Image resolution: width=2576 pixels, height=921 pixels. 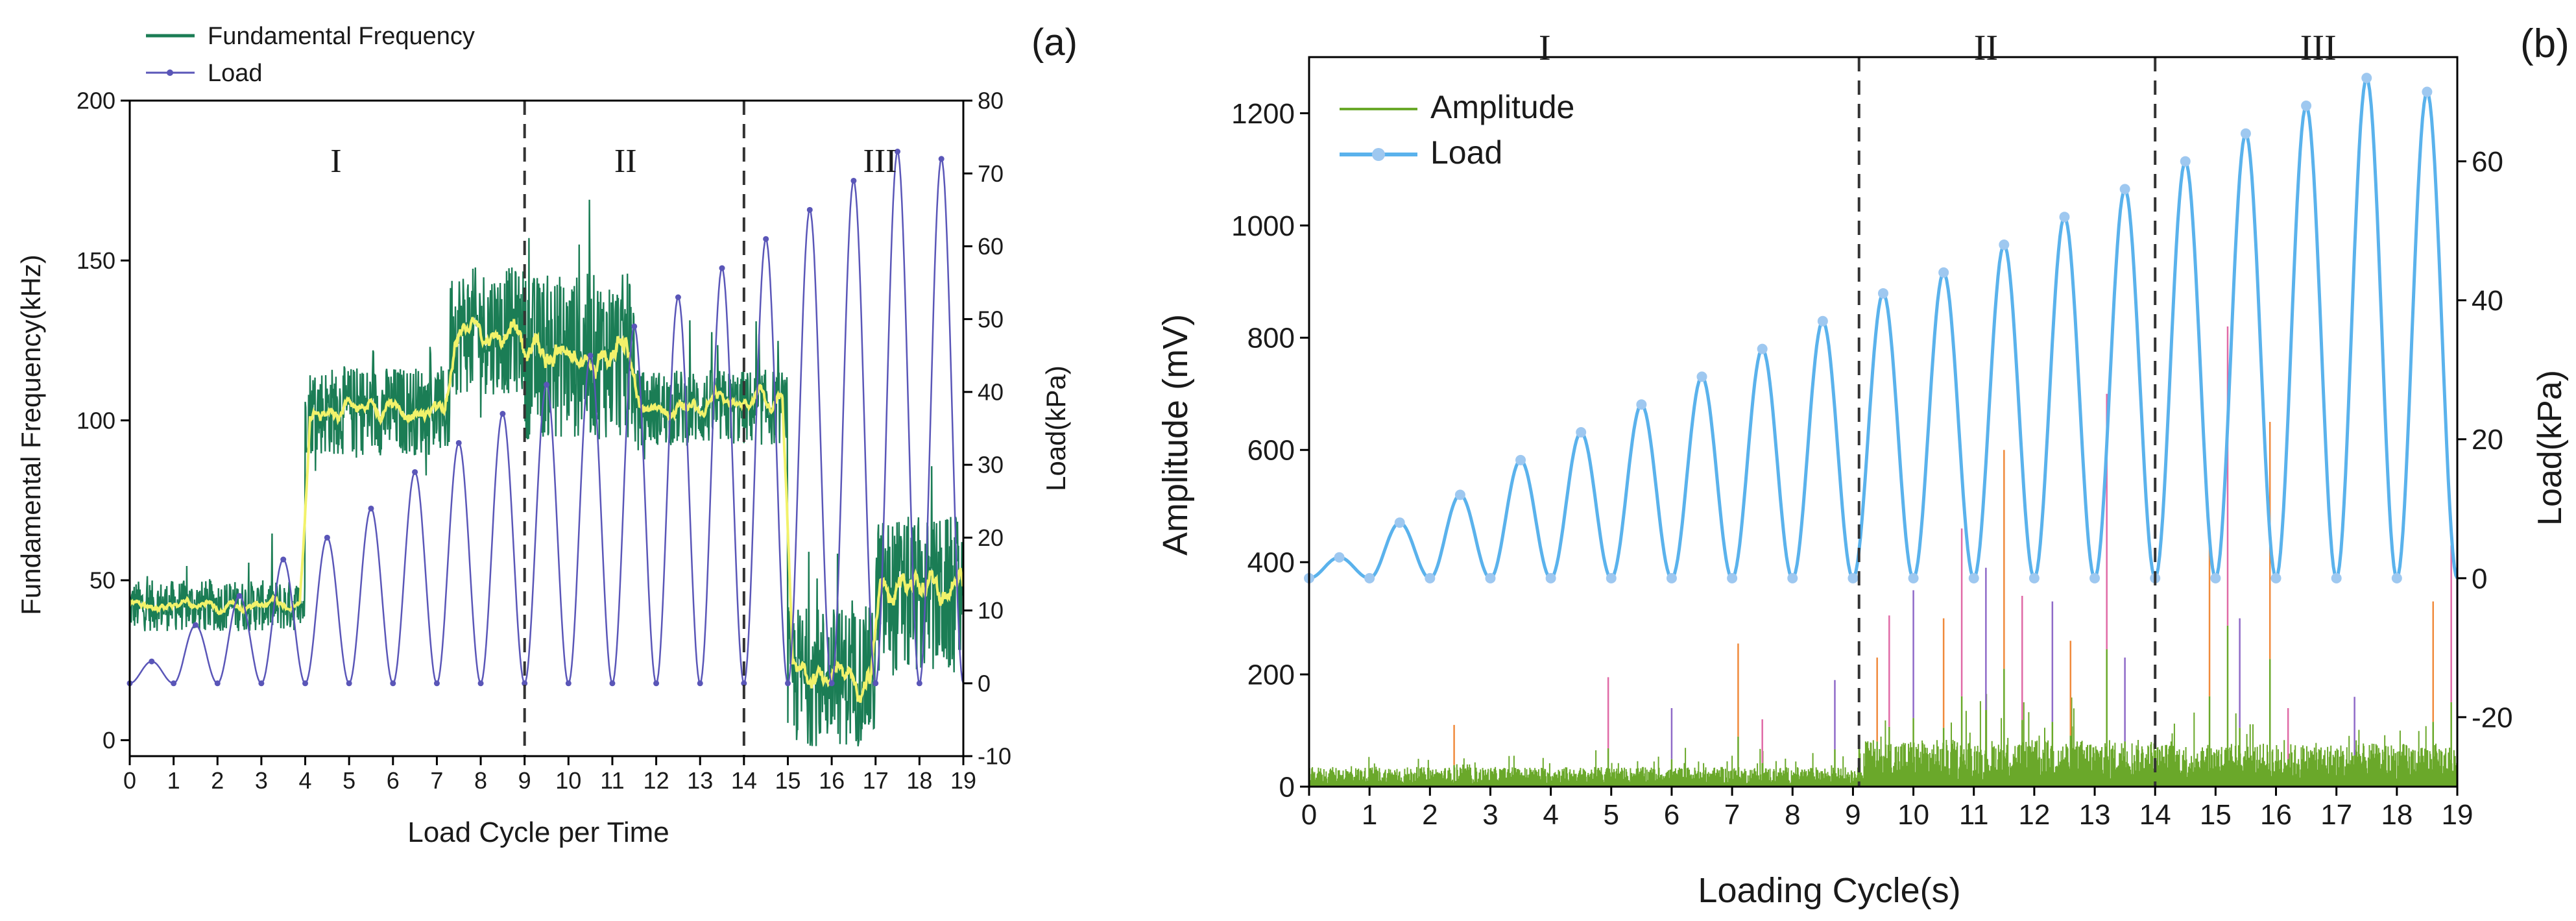 I want to click on y-tick-label: 200, so click(x=96, y=101).